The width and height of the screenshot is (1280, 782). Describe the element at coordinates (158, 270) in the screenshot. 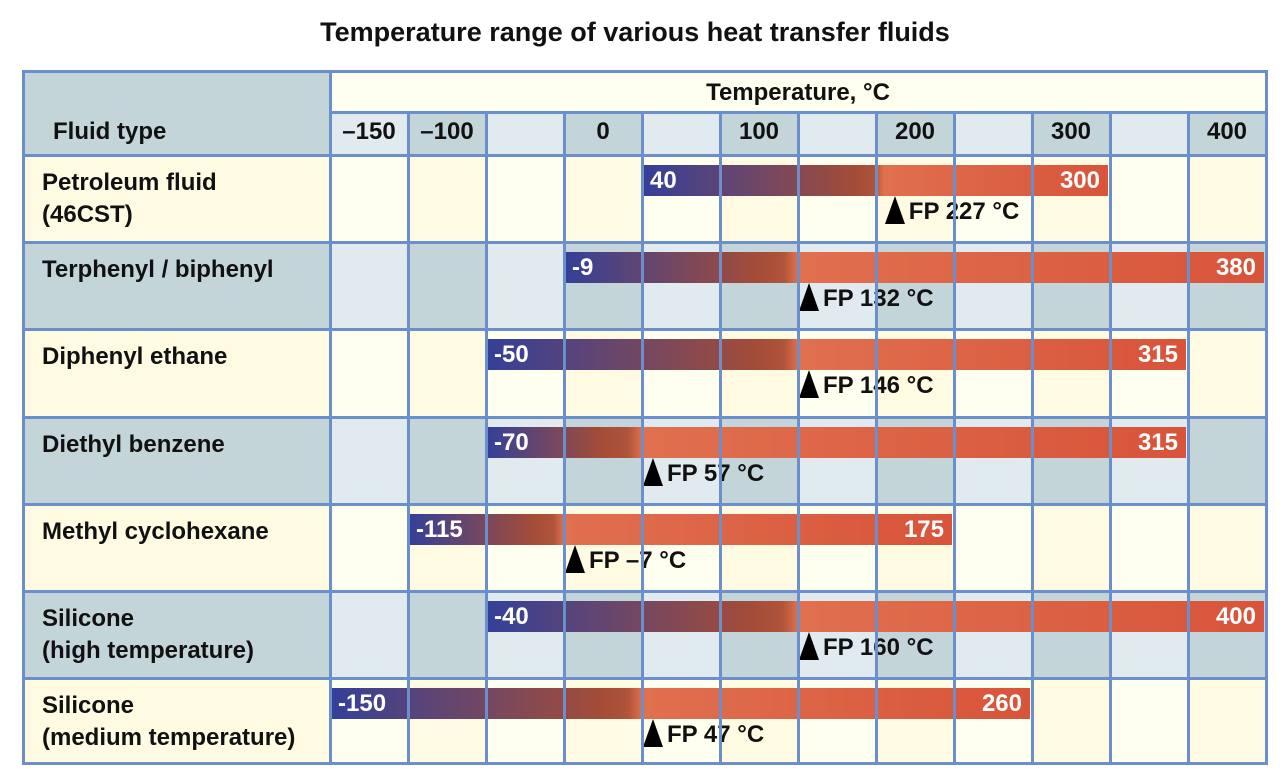

I see `fluid-name: Terphenyl / biphenyl` at that location.